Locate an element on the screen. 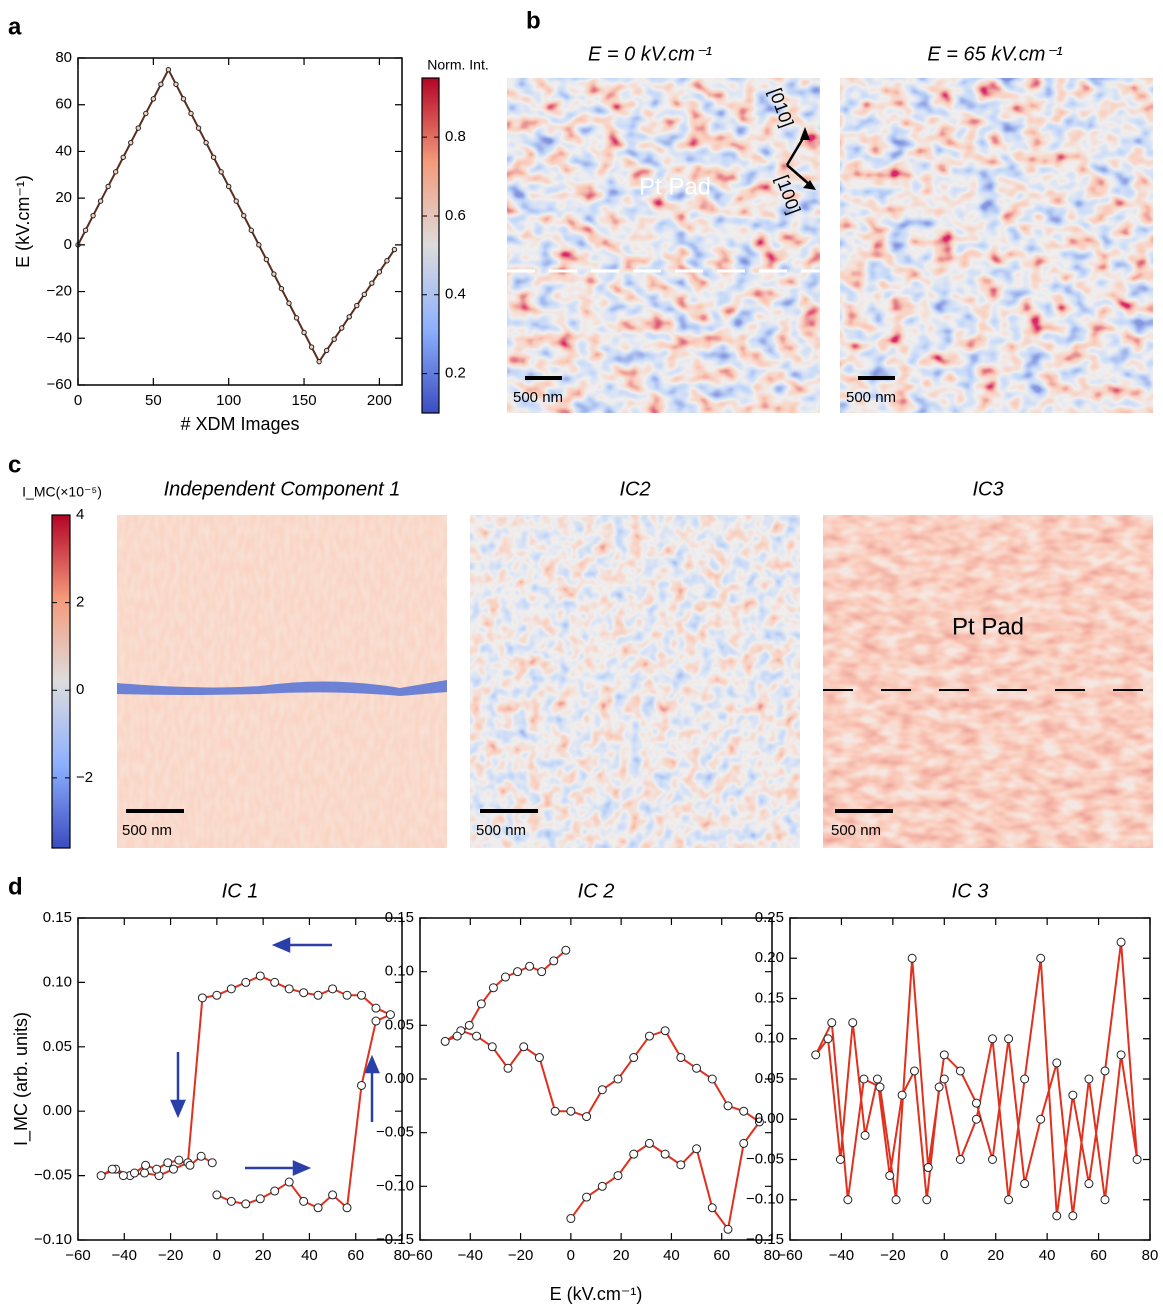  y-tick-label: 0.25 is located at coordinates (769, 917).